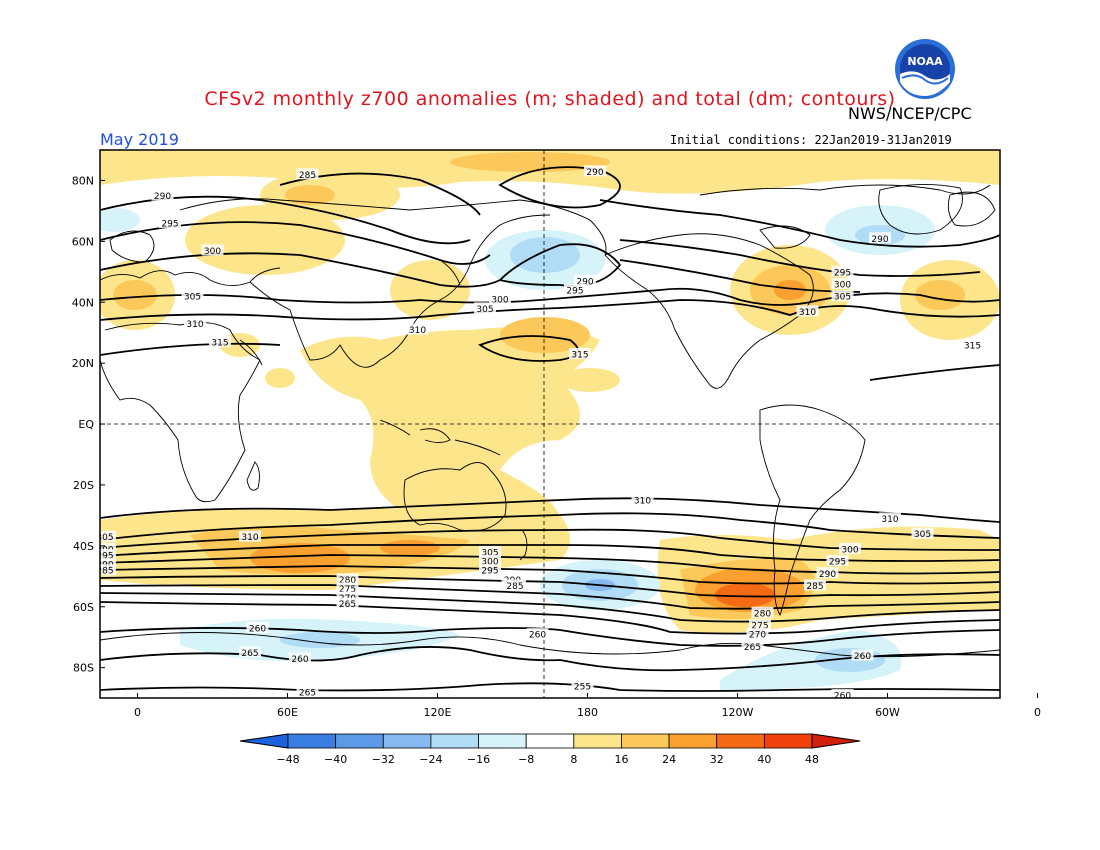 This screenshot has height=850, width=1100. What do you see at coordinates (910, 113) in the screenshot?
I see `organization-label: NWS/NCEP/CPC` at bounding box center [910, 113].